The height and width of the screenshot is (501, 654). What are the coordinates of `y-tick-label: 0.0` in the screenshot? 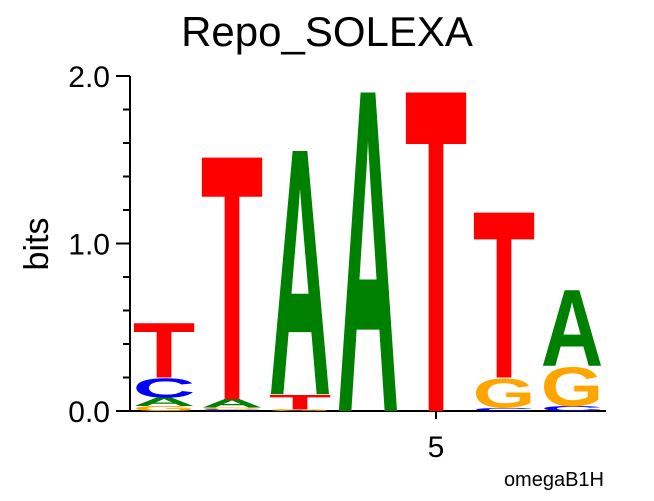 It's located at (89, 412).